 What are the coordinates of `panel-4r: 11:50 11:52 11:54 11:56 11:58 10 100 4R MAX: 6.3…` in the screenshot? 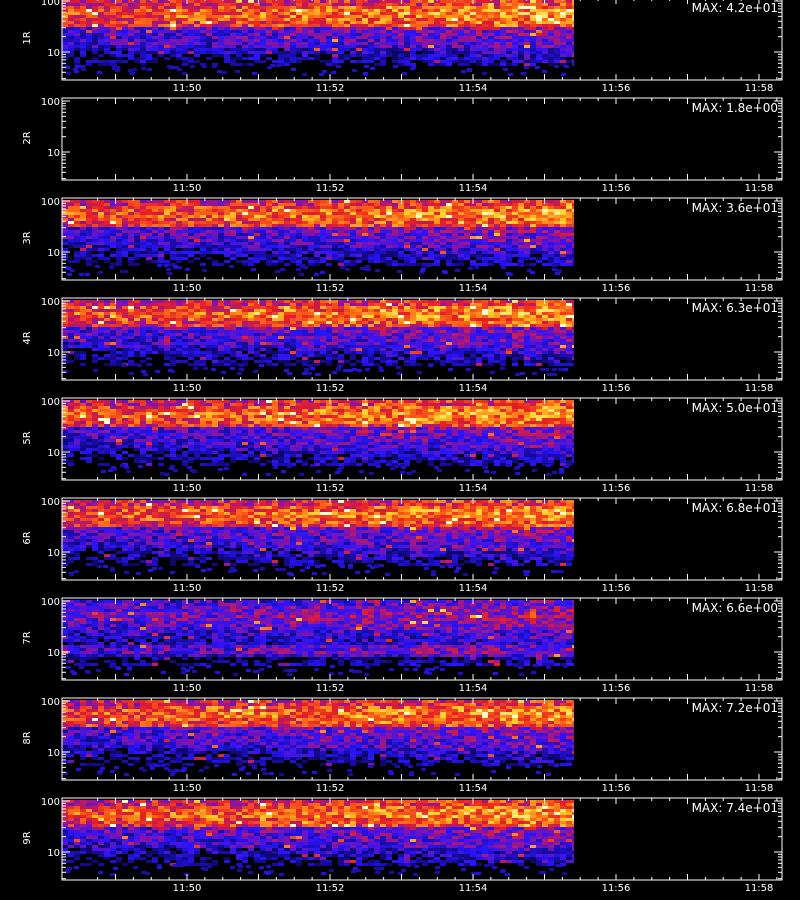 It's located at (402, 345).